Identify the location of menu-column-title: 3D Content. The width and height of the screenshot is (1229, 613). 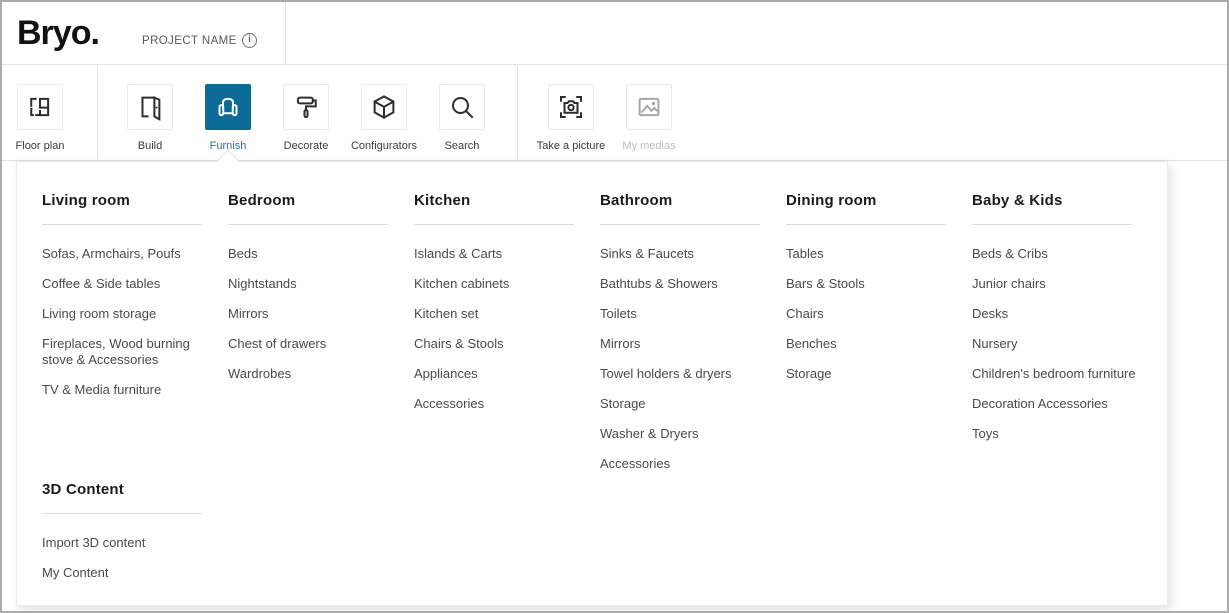
(83, 489).